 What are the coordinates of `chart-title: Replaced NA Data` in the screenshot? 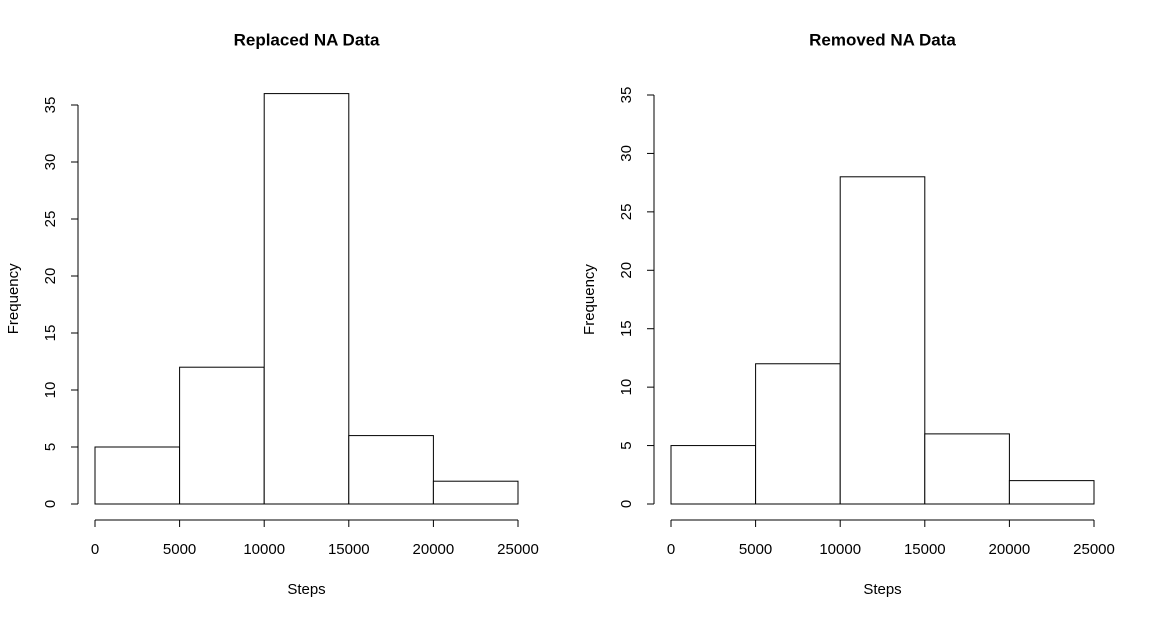 It's located at (307, 39).